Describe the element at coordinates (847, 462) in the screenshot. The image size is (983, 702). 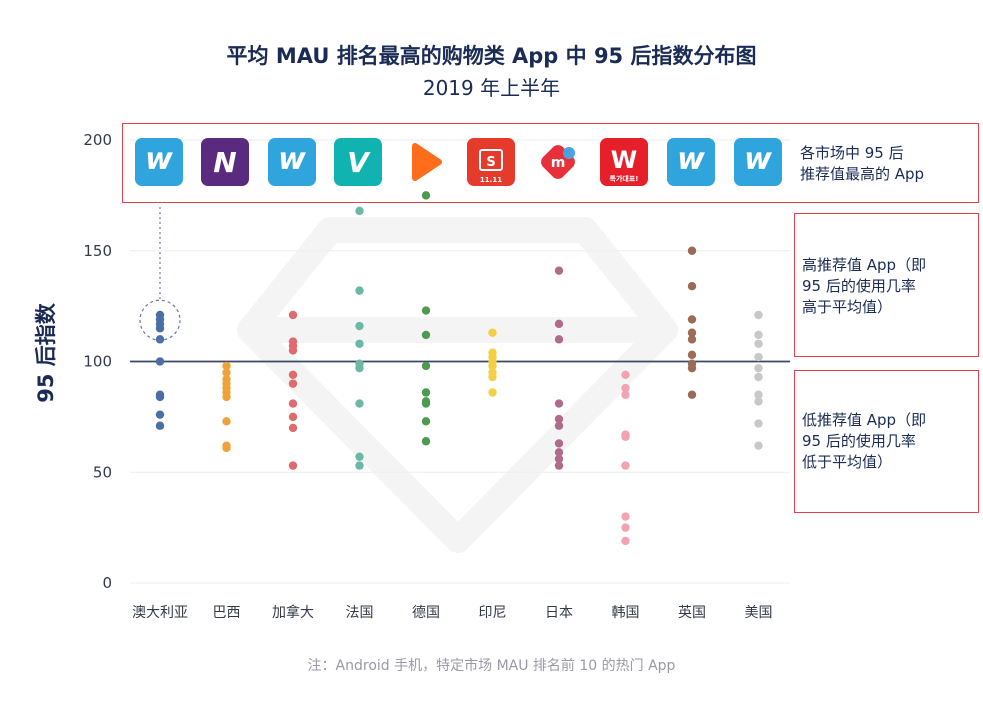
I see `low-value-line3: 低于平均值）` at that location.